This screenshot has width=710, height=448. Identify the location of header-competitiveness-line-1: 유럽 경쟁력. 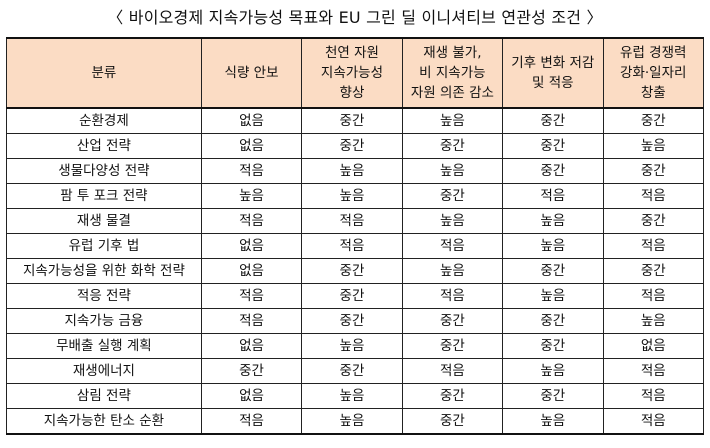
(653, 53).